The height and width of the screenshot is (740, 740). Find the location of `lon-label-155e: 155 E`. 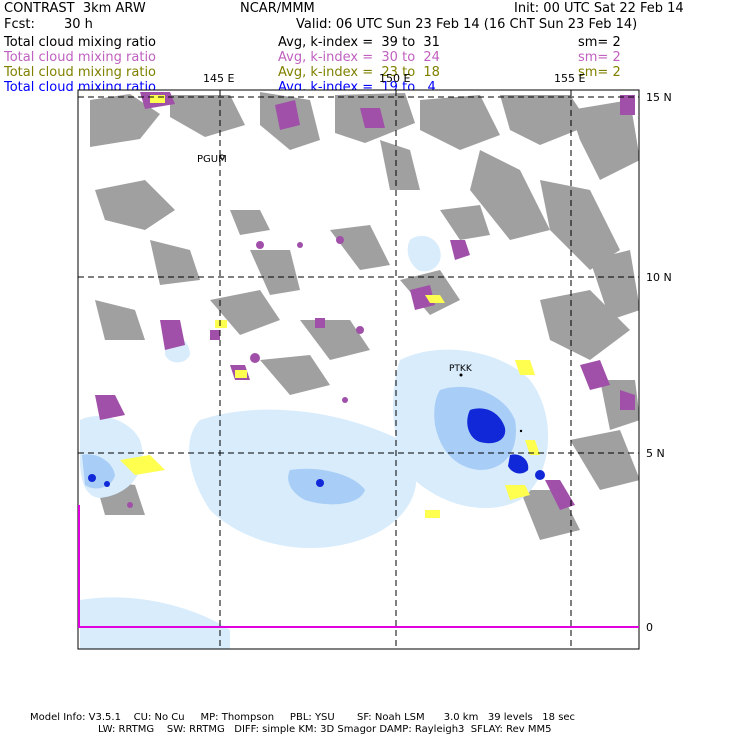

lon-label-155e: 155 E is located at coordinates (569, 78).